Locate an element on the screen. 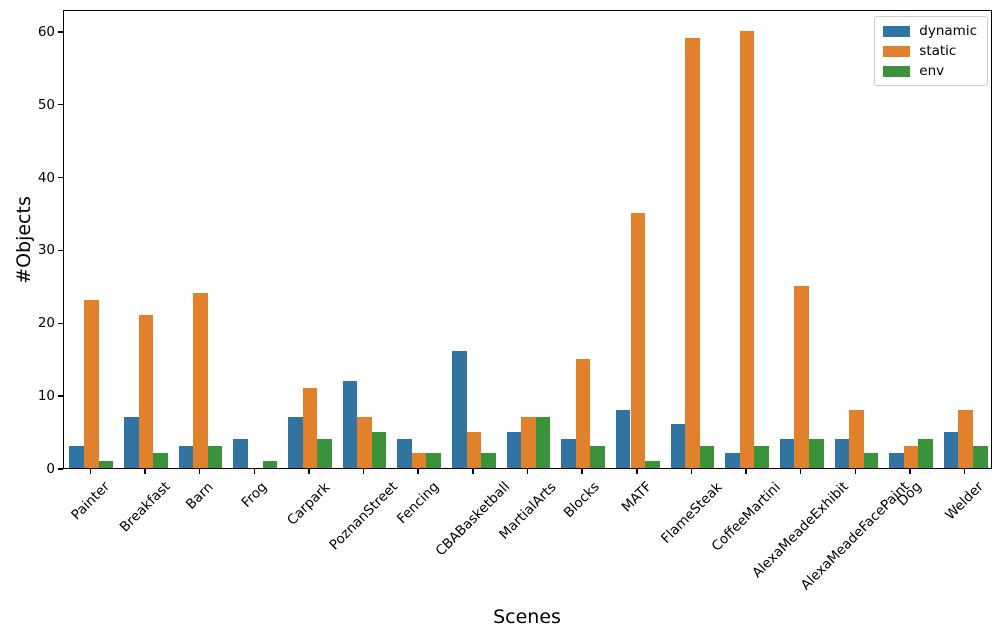  bar-env-Fencing is located at coordinates (434, 460).